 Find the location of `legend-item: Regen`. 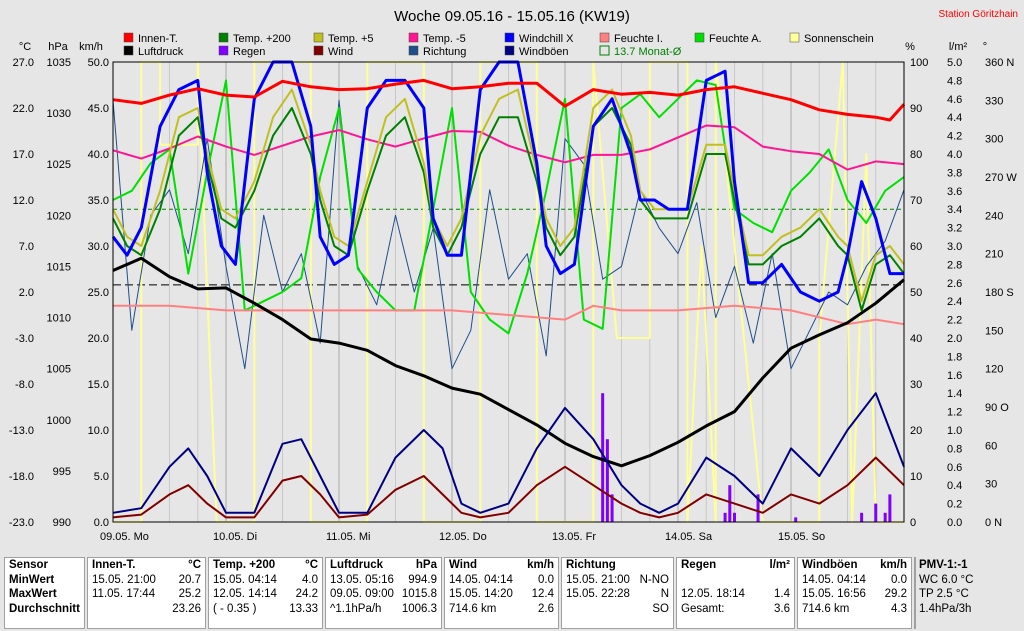

legend-item: Regen is located at coordinates (241, 51).